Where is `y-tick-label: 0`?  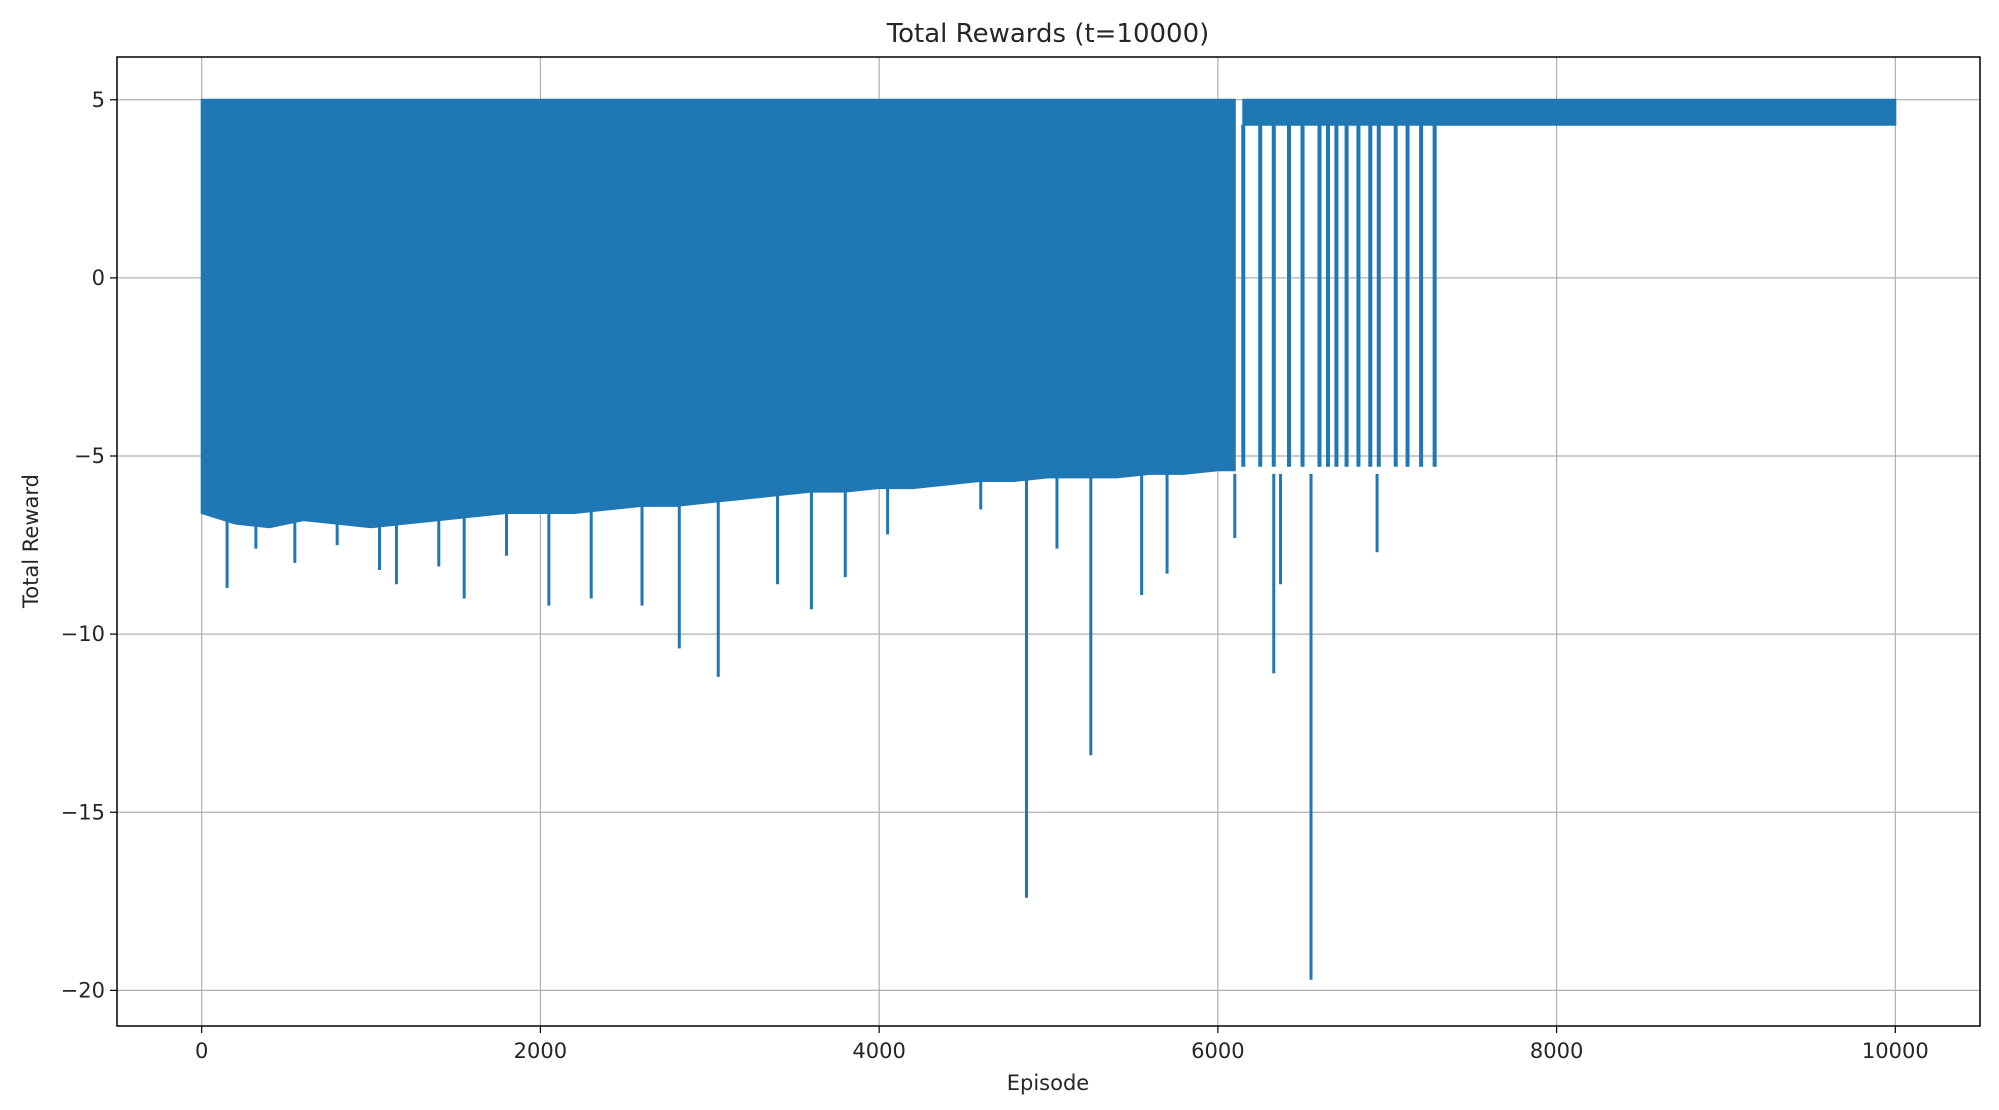
y-tick-label: 0 is located at coordinates (98, 278).